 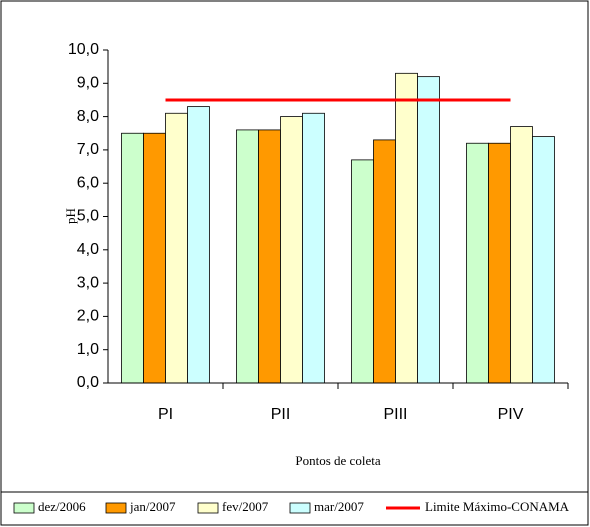 I want to click on x-tick-label: PII, so click(x=281, y=414).